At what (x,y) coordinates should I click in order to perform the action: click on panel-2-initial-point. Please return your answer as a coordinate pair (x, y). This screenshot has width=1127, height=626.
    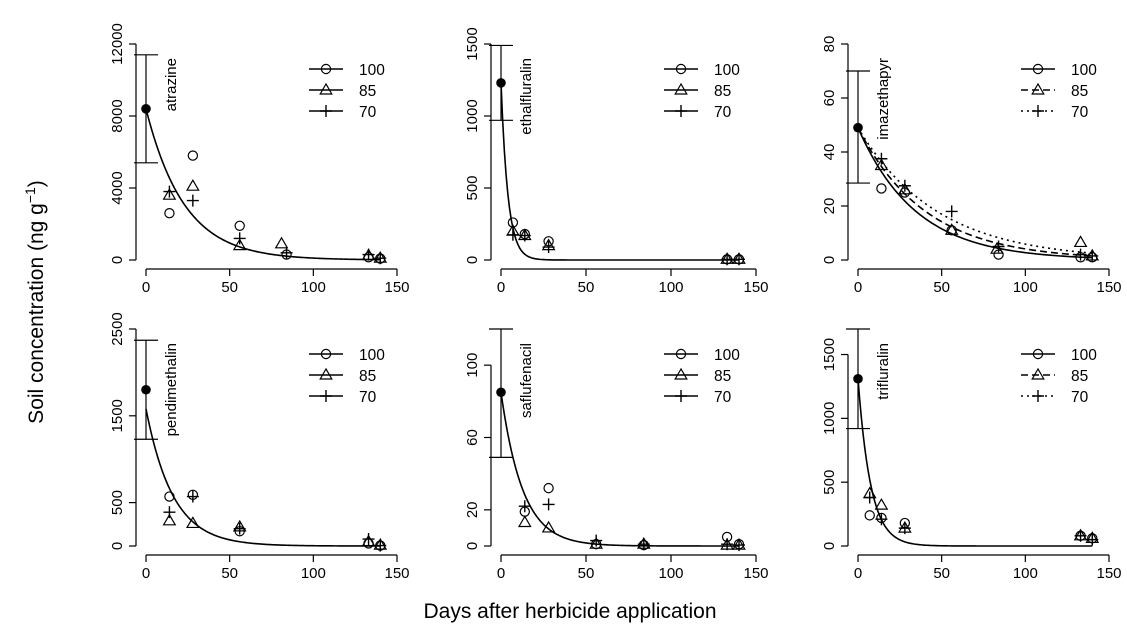
    Looking at the image, I should click on (501, 83).